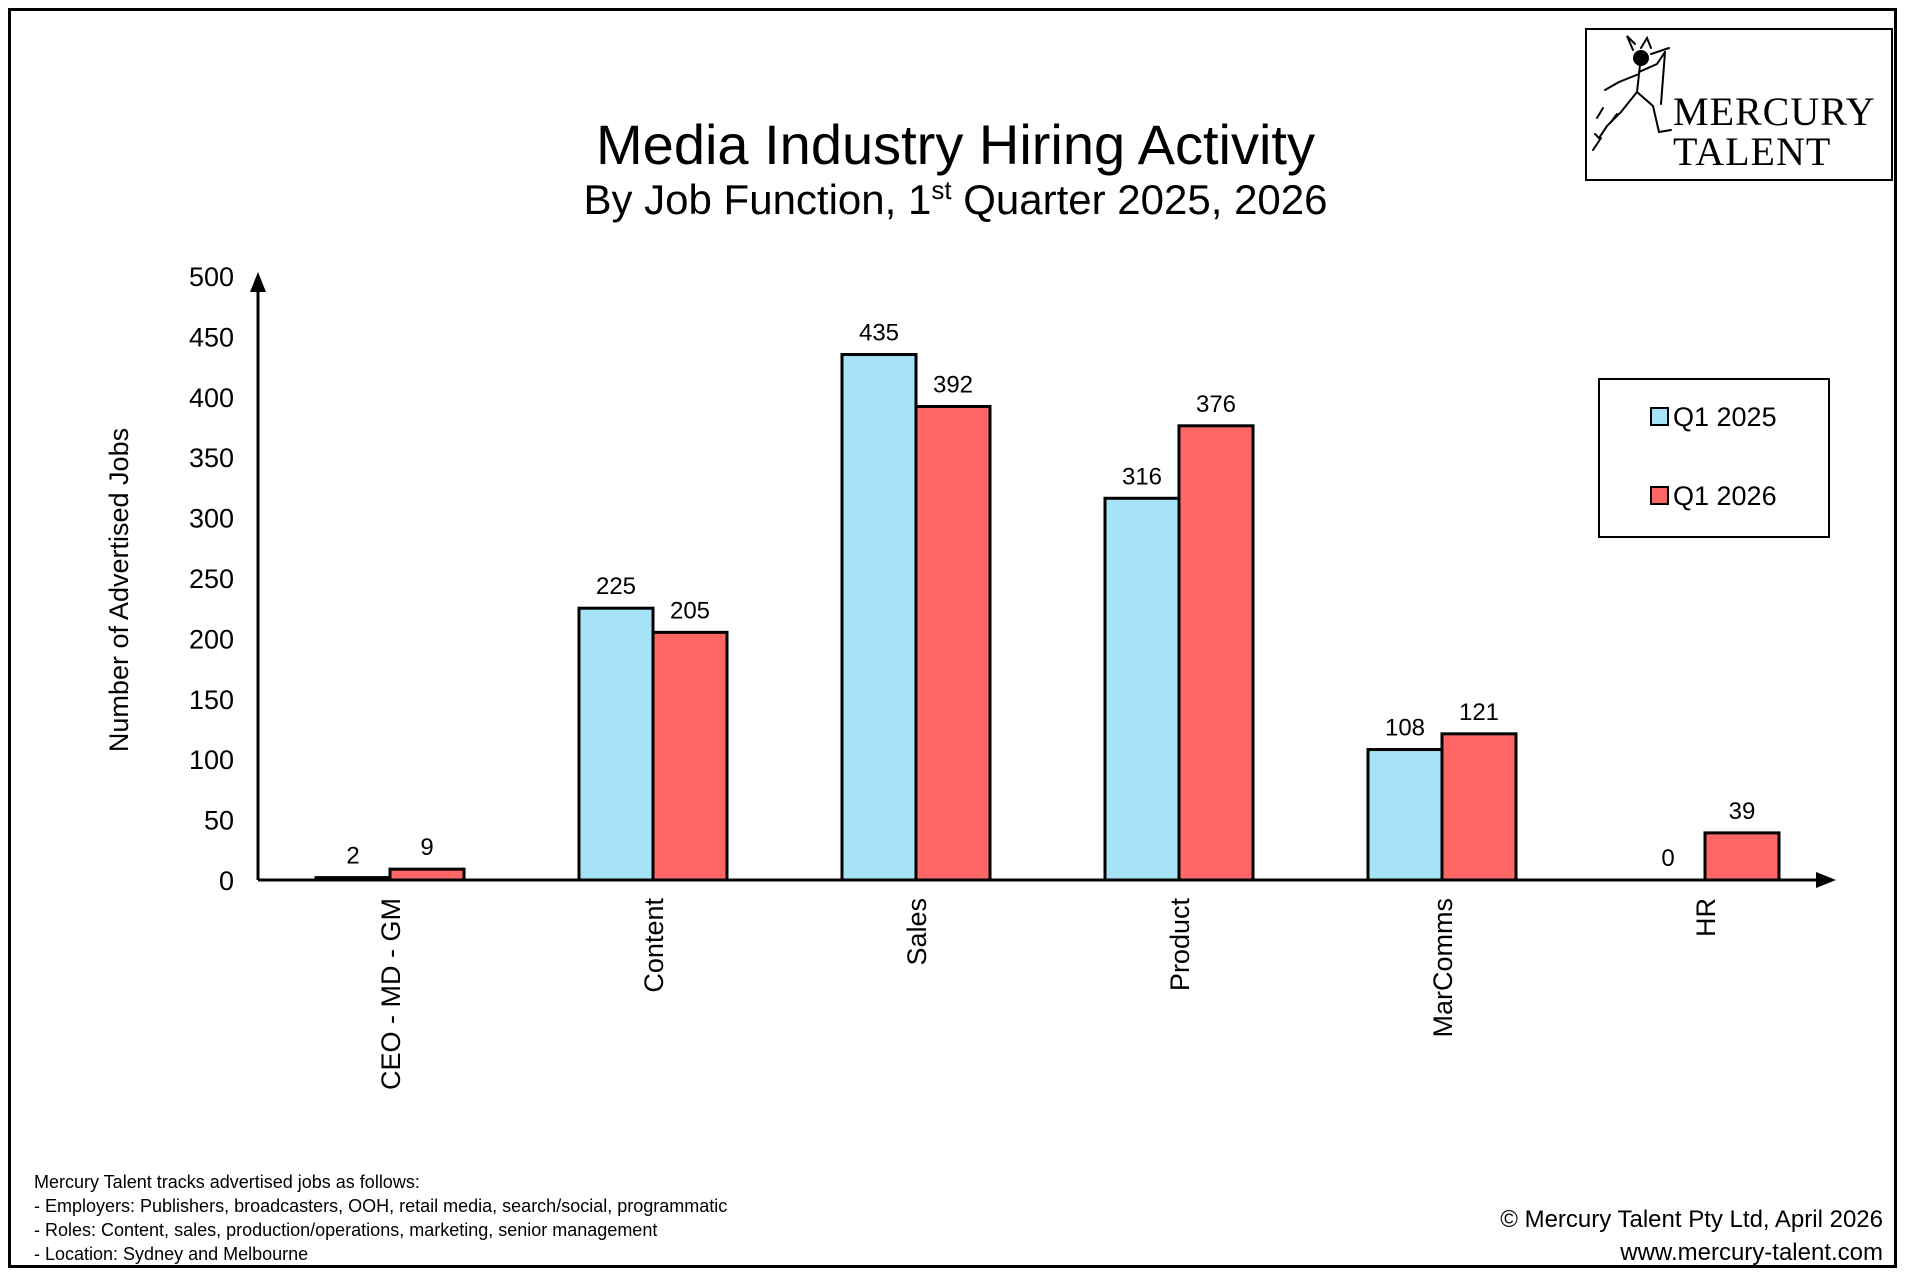 The image size is (1911, 1276). What do you see at coordinates (171, 1254) in the screenshot?
I see `notes-line: - Location: Sydney and Melbourne` at bounding box center [171, 1254].